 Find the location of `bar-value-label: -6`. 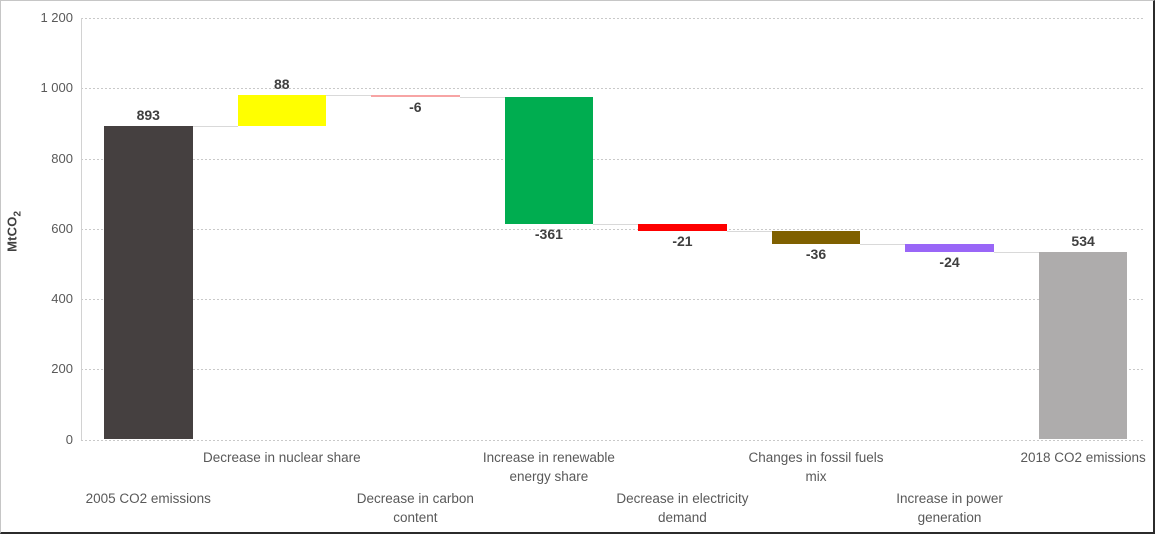

bar-value-label: -6 is located at coordinates (415, 107).